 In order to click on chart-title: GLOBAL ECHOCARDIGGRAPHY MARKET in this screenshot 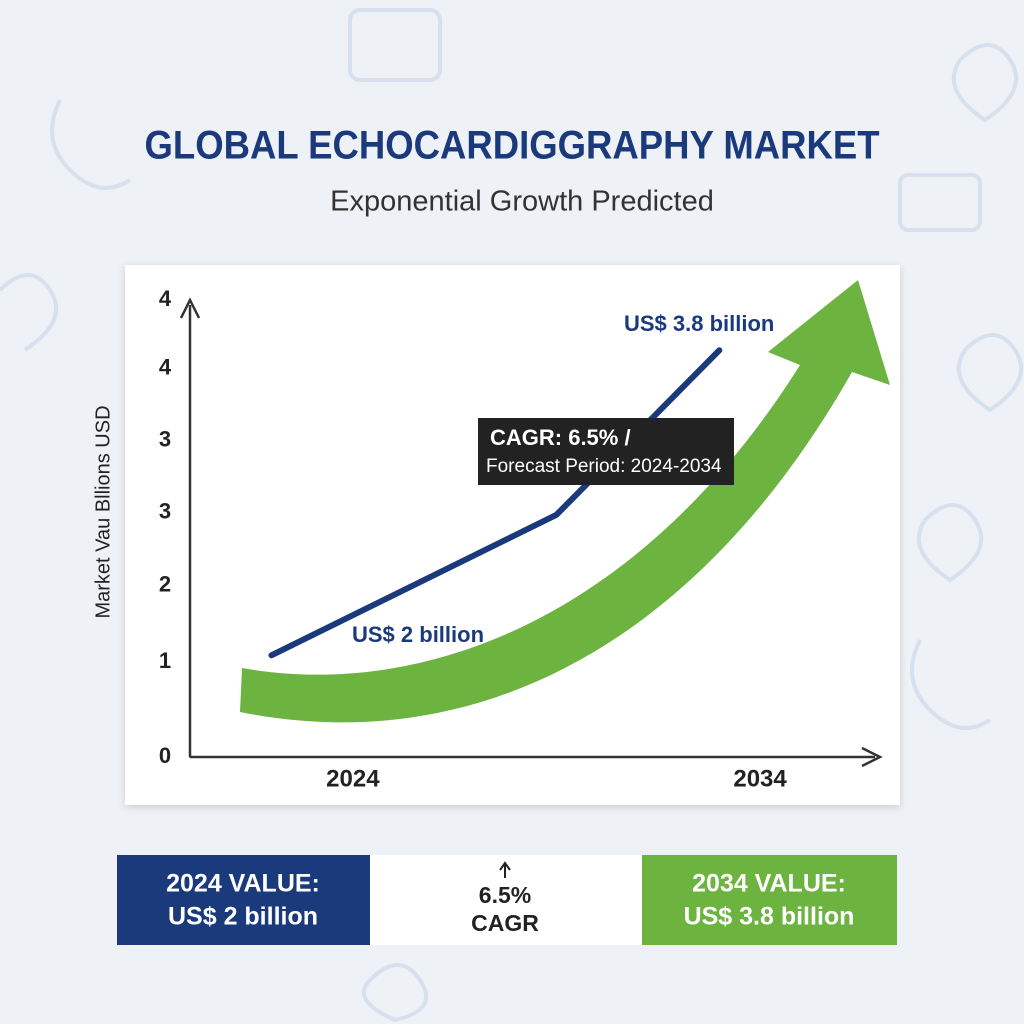, I will do `click(512, 146)`.